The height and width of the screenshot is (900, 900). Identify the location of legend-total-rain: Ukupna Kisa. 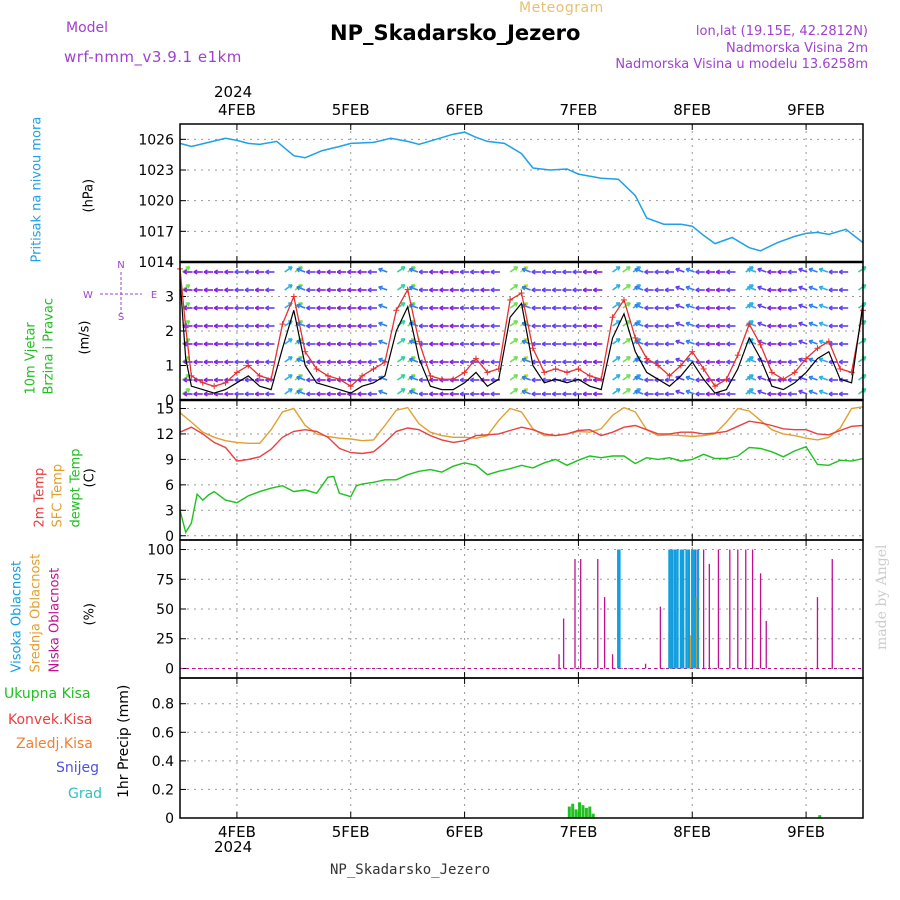
(47, 694).